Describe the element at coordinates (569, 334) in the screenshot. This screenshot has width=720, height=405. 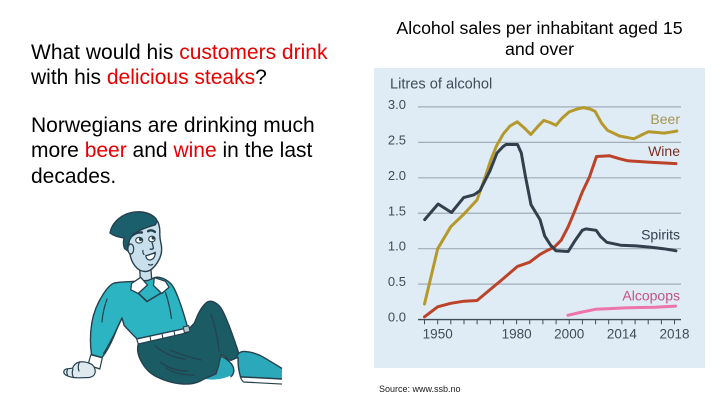
I see `svg-text: 2000` at that location.